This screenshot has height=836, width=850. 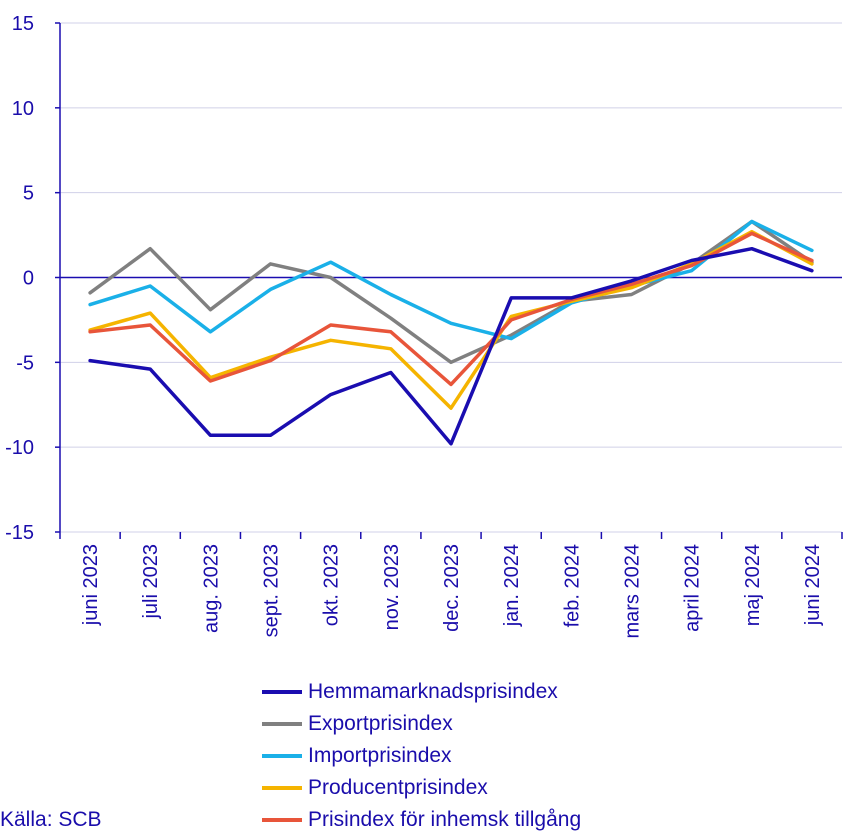 I want to click on y-tick-label: 10, so click(x=23, y=109).